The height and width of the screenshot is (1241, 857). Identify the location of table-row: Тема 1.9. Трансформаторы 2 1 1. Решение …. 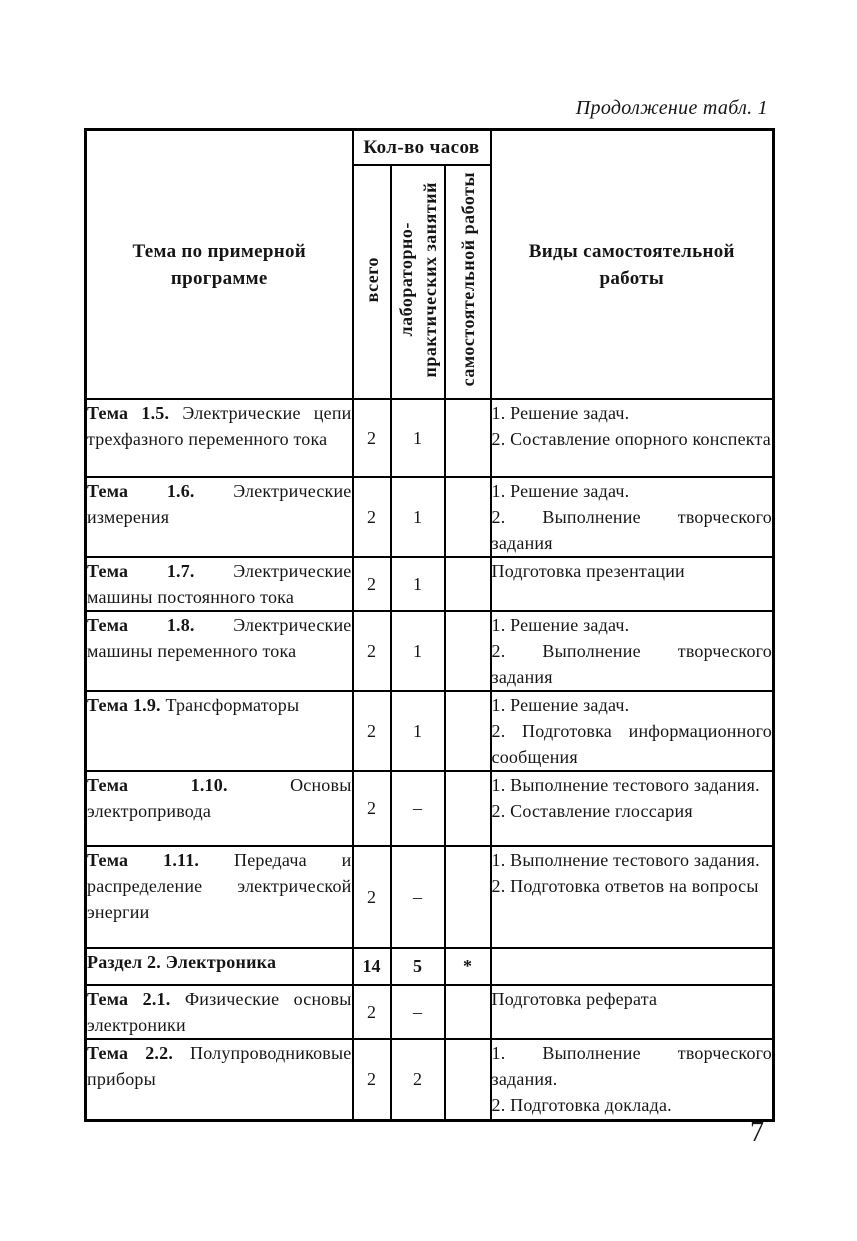
(429, 731).